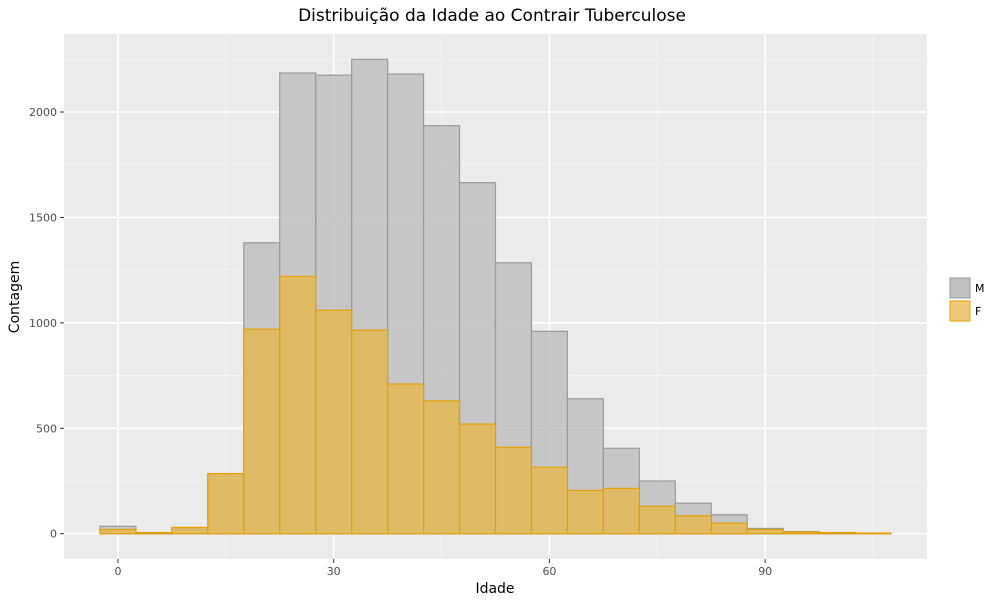 The image size is (1000, 600). What do you see at coordinates (43, 112) in the screenshot?
I see `y-tick-label: 2000` at bounding box center [43, 112].